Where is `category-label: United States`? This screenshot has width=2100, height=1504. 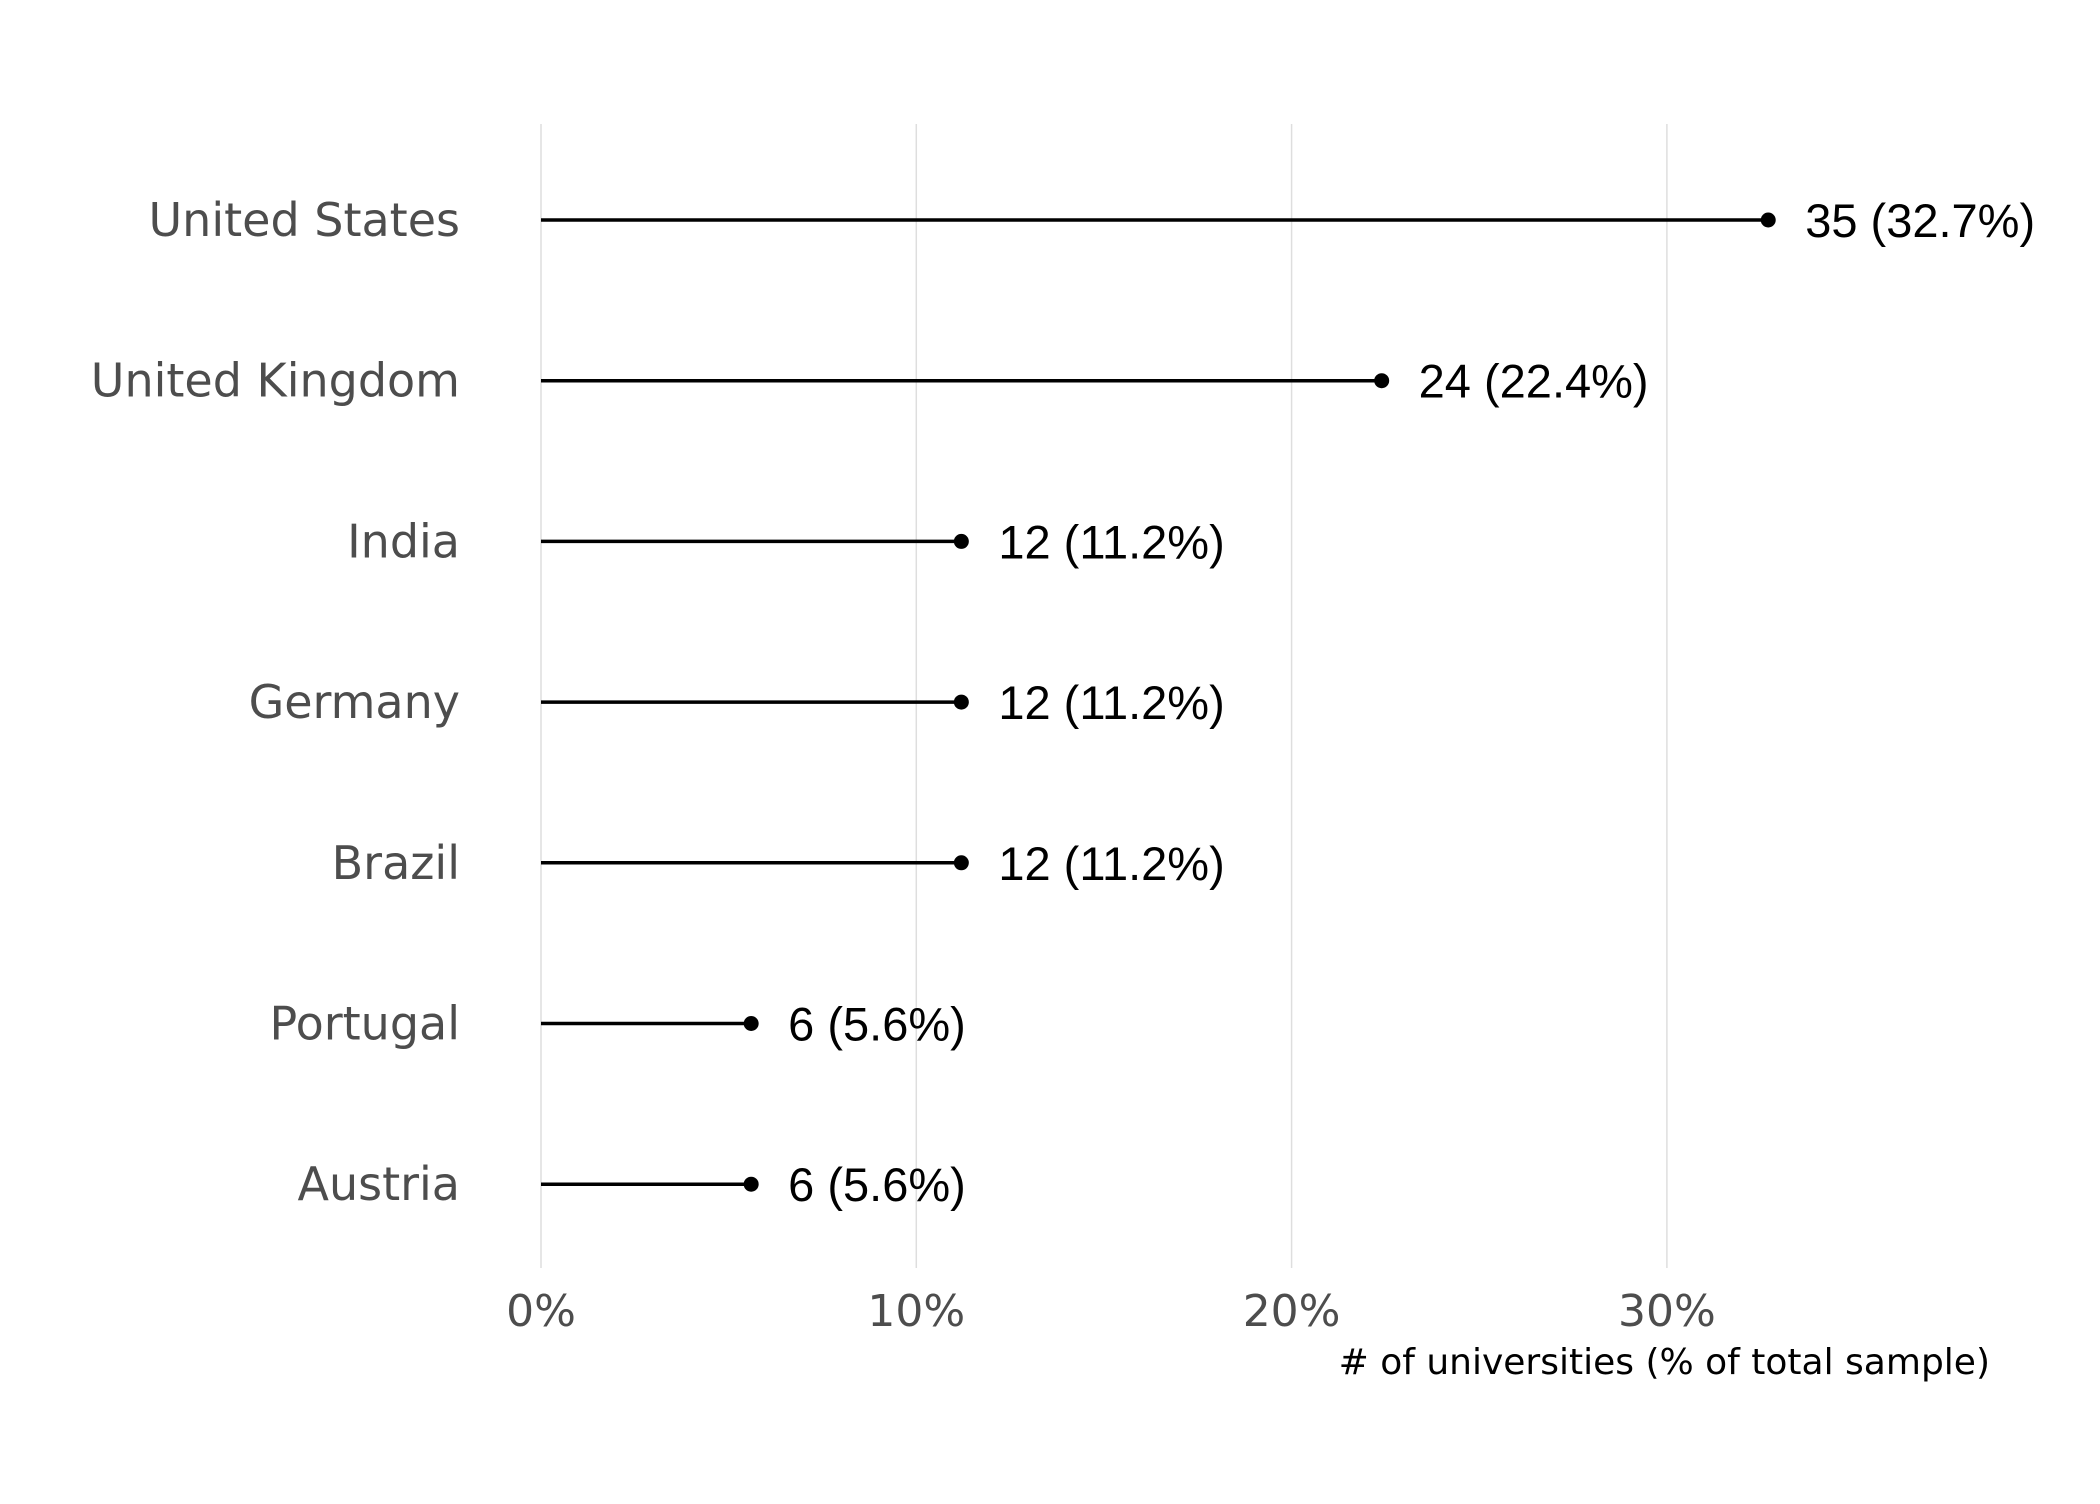
category-label: United States is located at coordinates (305, 220).